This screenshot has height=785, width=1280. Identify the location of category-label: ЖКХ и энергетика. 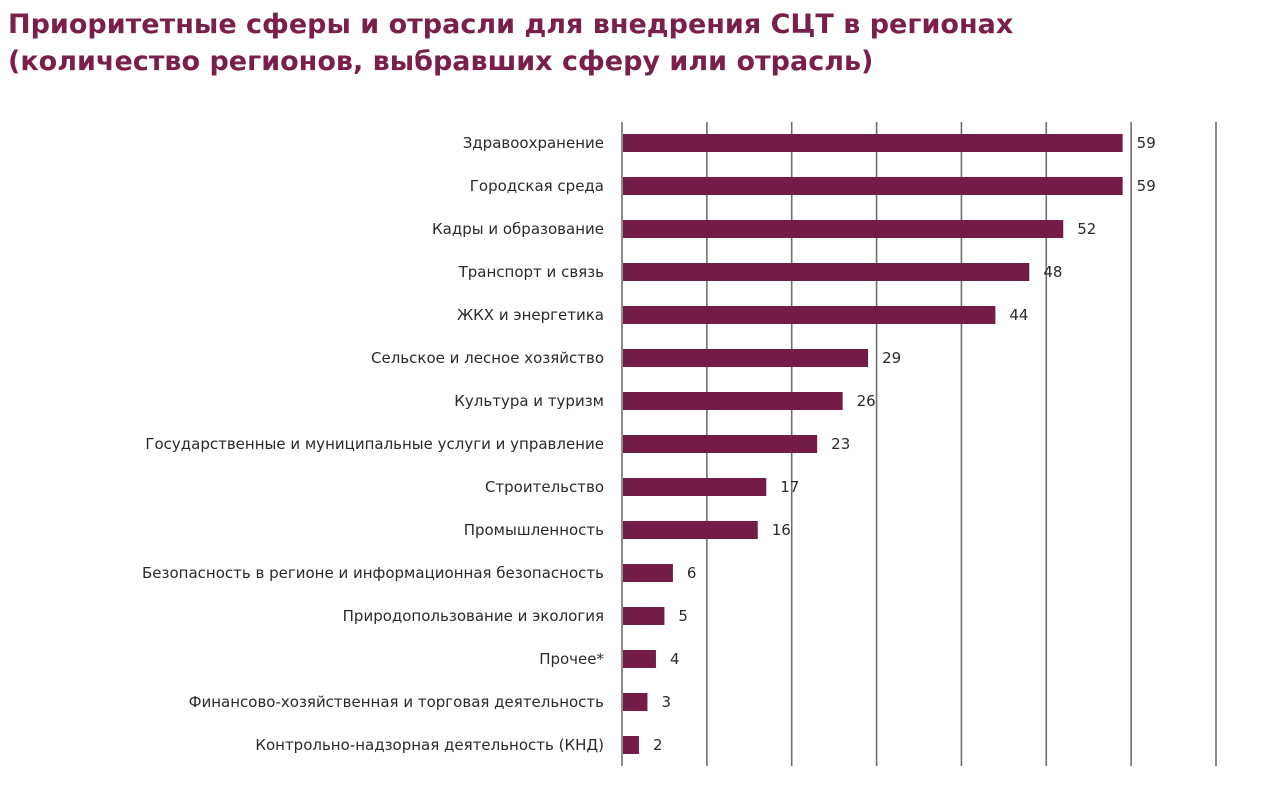
(530, 315).